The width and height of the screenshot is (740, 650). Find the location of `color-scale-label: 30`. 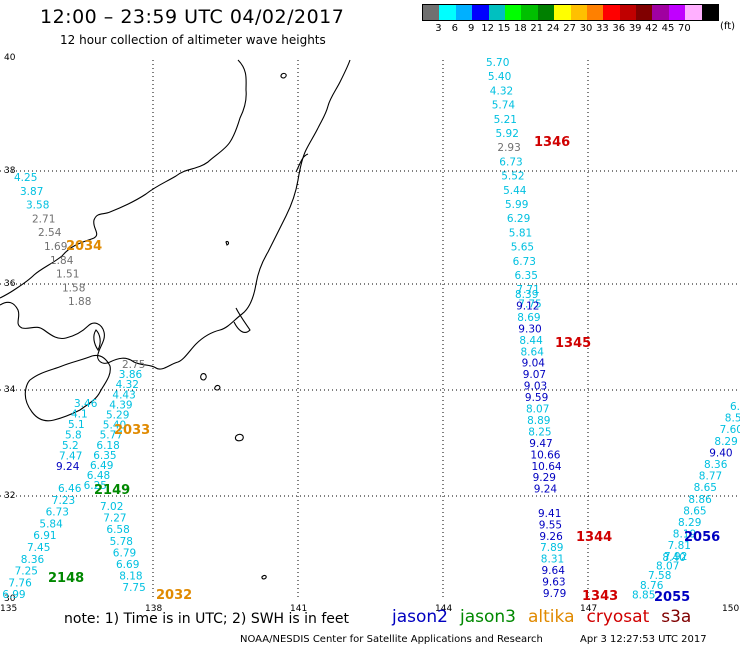

color-scale-label: 30 is located at coordinates (586, 28).